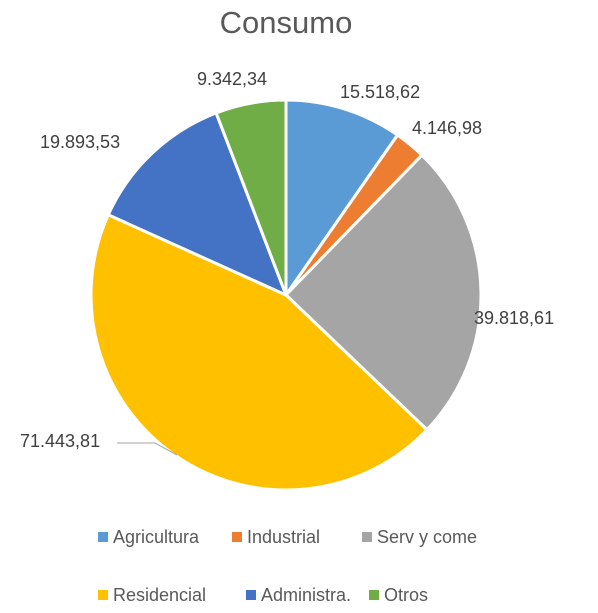 The height and width of the screenshot is (613, 598). What do you see at coordinates (406, 595) in the screenshot?
I see `legend-label: Otros` at bounding box center [406, 595].